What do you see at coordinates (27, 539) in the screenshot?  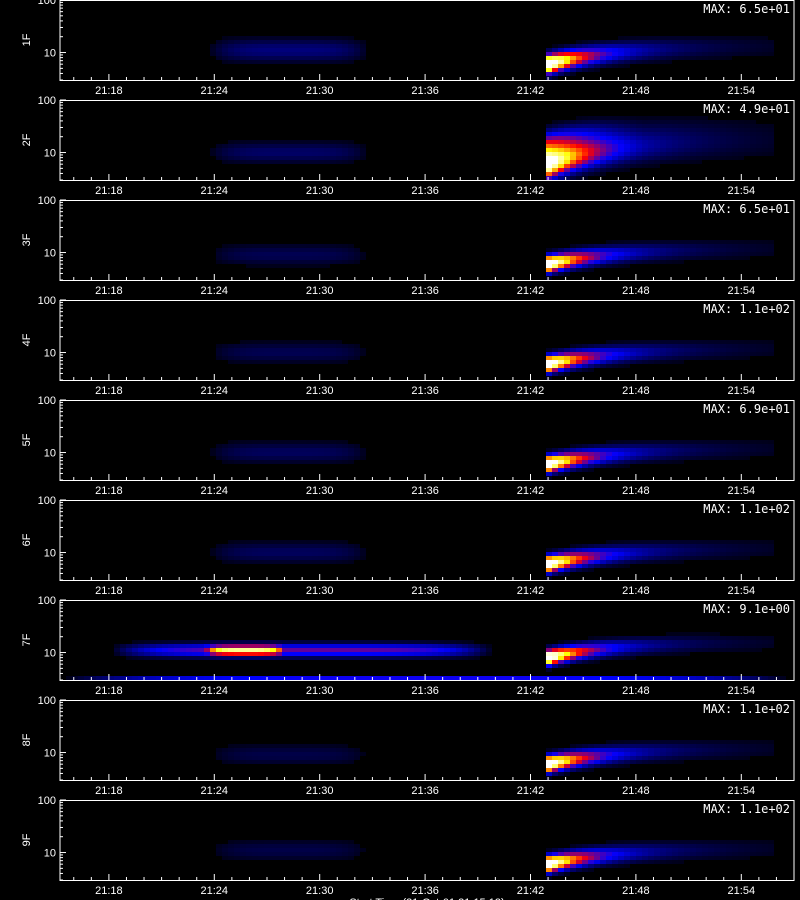 I see `panel-label: 6F` at bounding box center [27, 539].